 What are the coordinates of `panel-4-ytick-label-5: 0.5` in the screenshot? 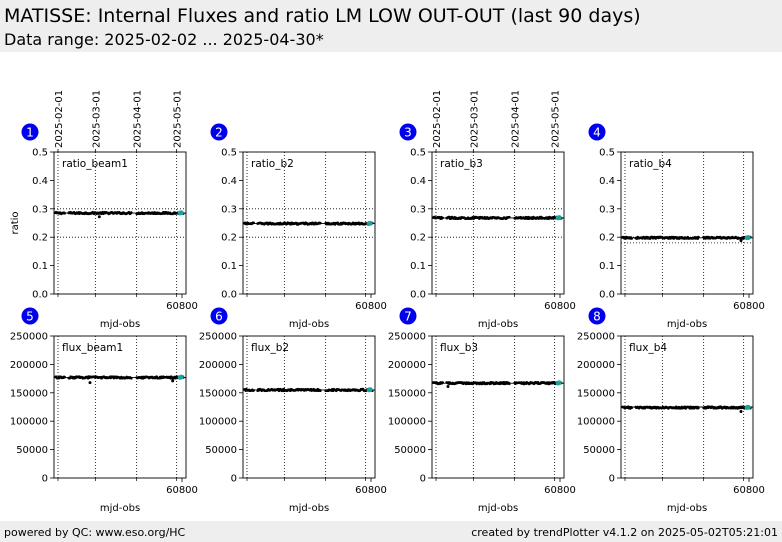 It's located at (607, 153).